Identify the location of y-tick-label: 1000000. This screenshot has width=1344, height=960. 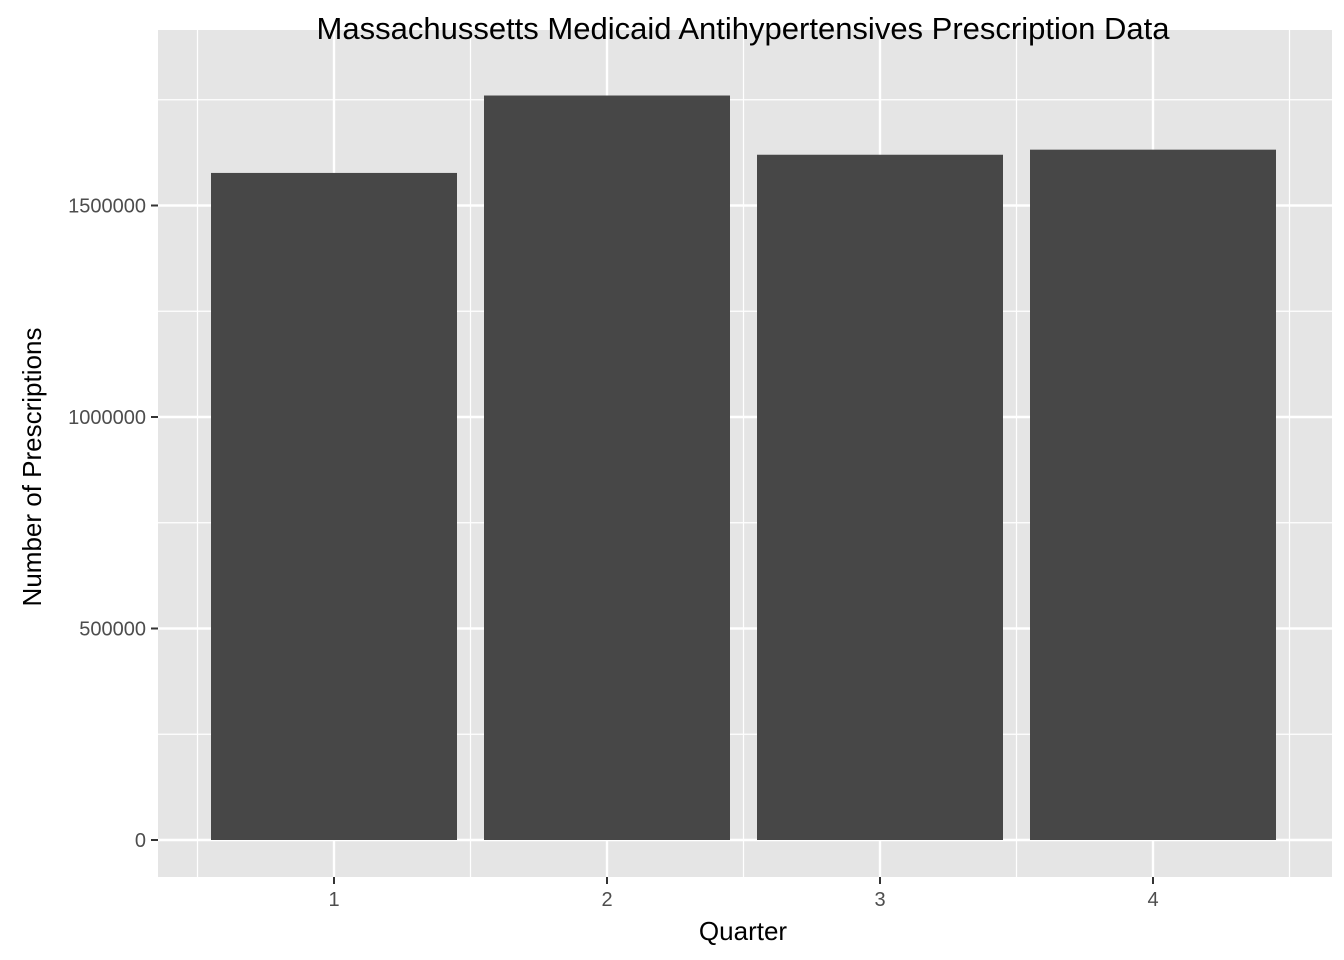
(107, 418).